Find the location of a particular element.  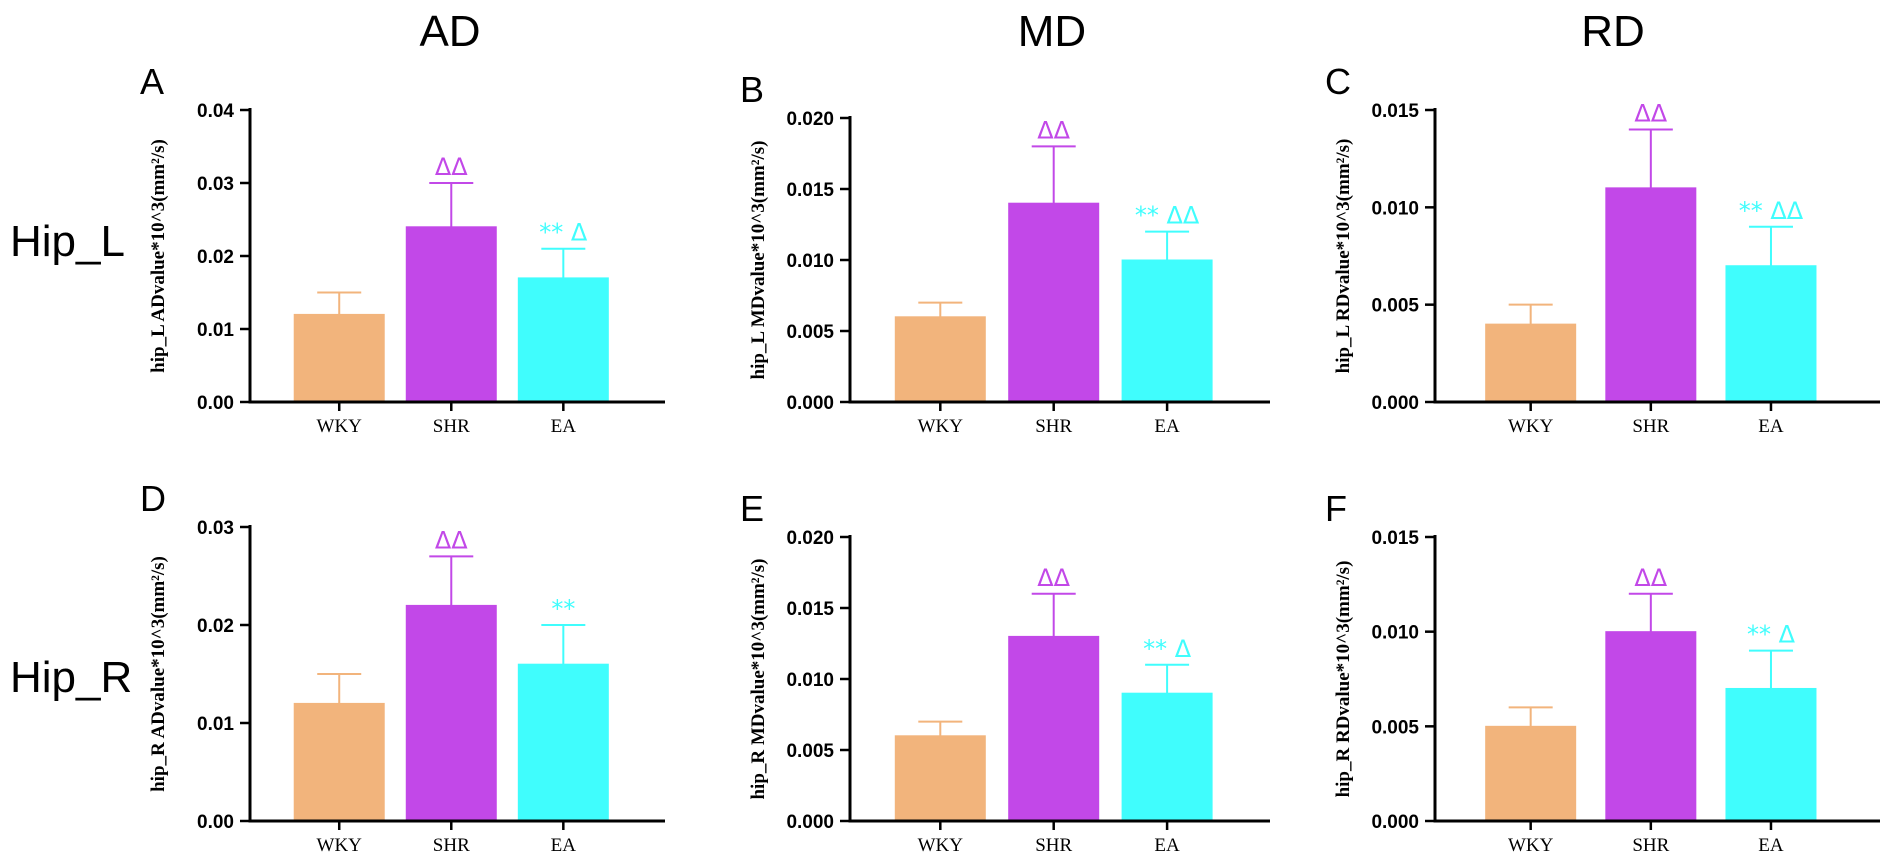

panel-b-sig-ea: ** ΔΔ is located at coordinates (1167, 216).